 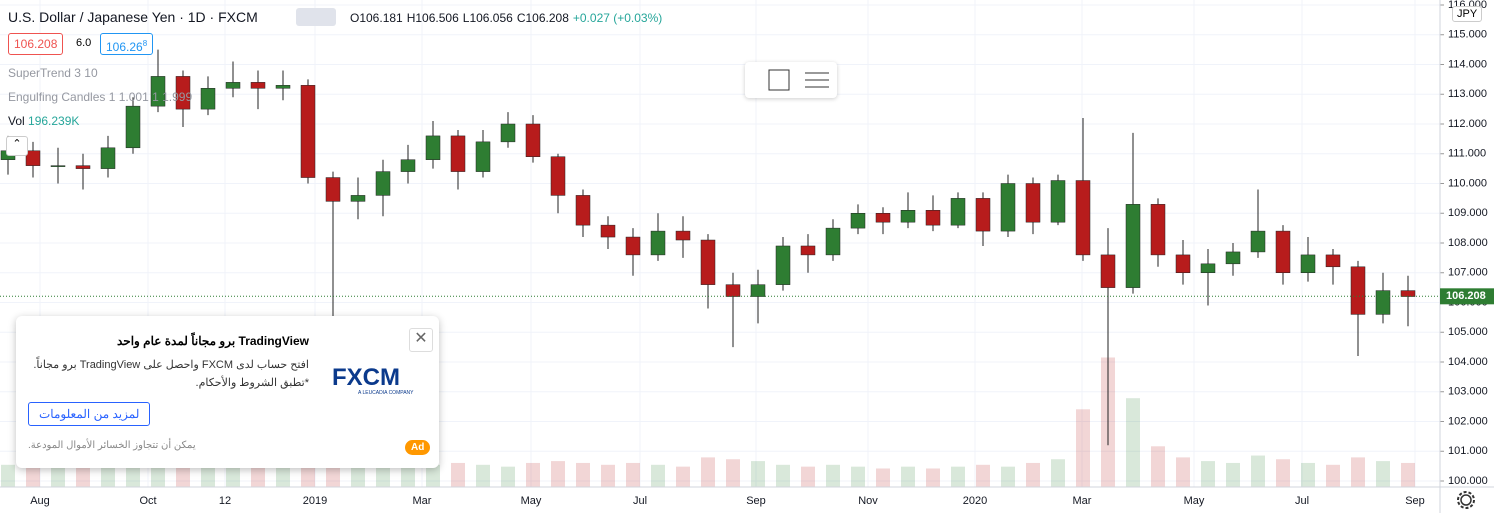 I want to click on last-price-label: 106.208, so click(x=1466, y=296).